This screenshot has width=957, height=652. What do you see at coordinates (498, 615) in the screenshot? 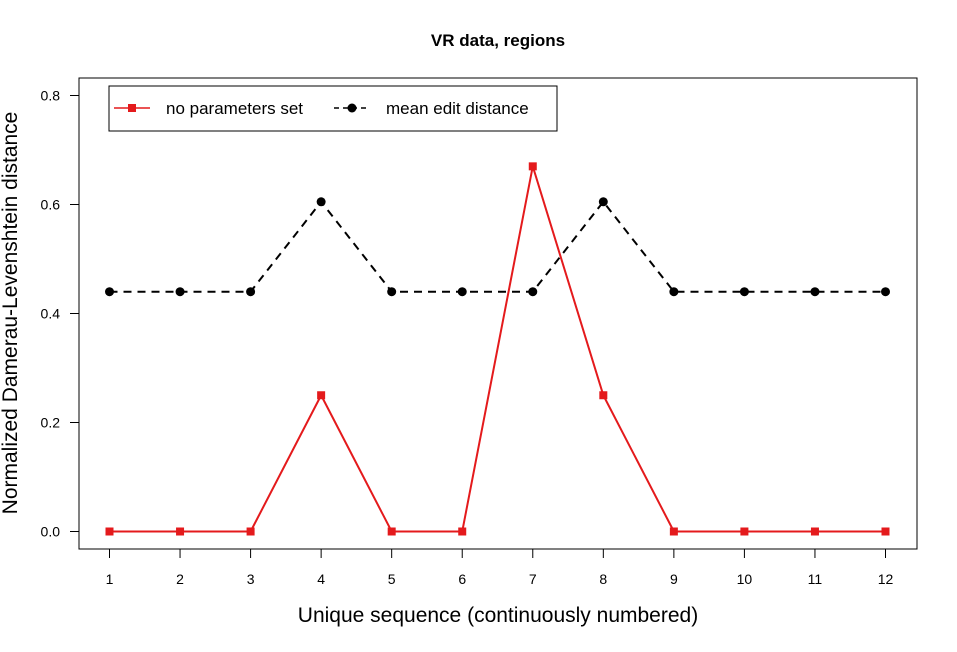
I see `x-axis-title: Unique sequence (continuously numbered)` at bounding box center [498, 615].